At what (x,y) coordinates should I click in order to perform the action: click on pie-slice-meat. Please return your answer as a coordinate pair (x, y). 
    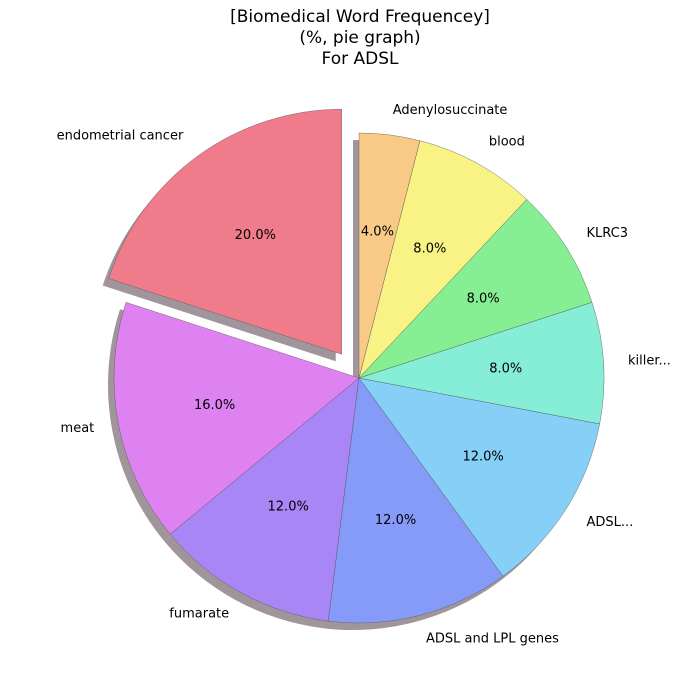
    Looking at the image, I should click on (236, 418).